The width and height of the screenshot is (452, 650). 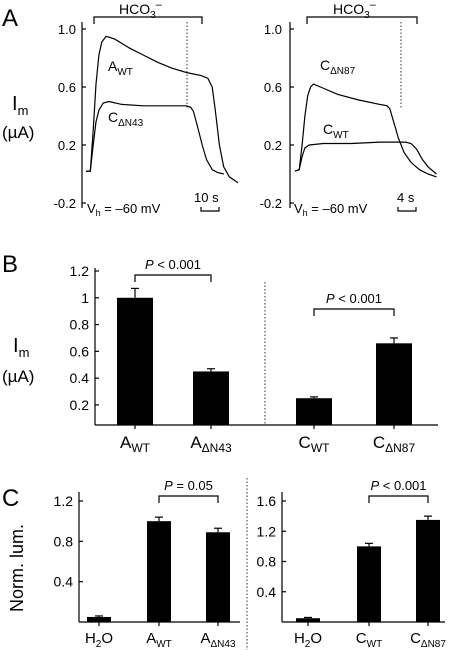 I want to click on trace-c-wt, so click(x=365, y=158).